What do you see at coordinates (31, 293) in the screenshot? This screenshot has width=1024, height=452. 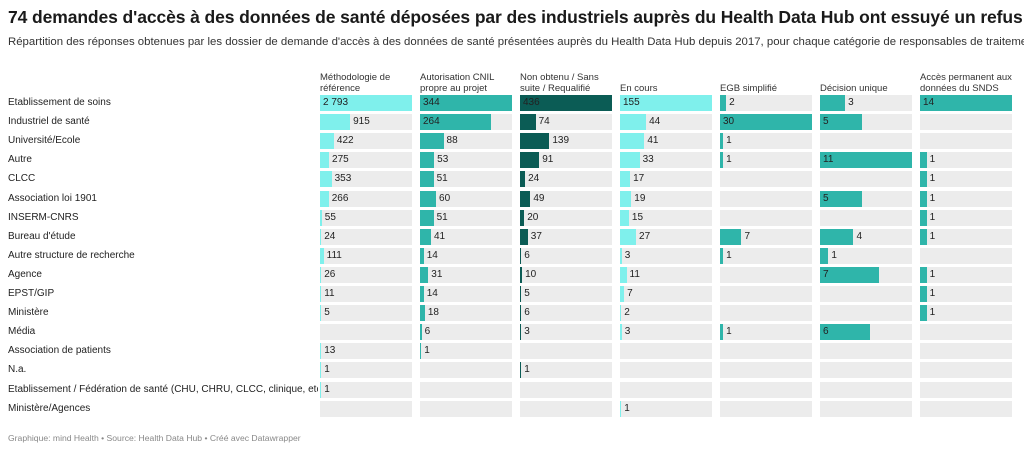 I see `row-label: EPST/GIP` at bounding box center [31, 293].